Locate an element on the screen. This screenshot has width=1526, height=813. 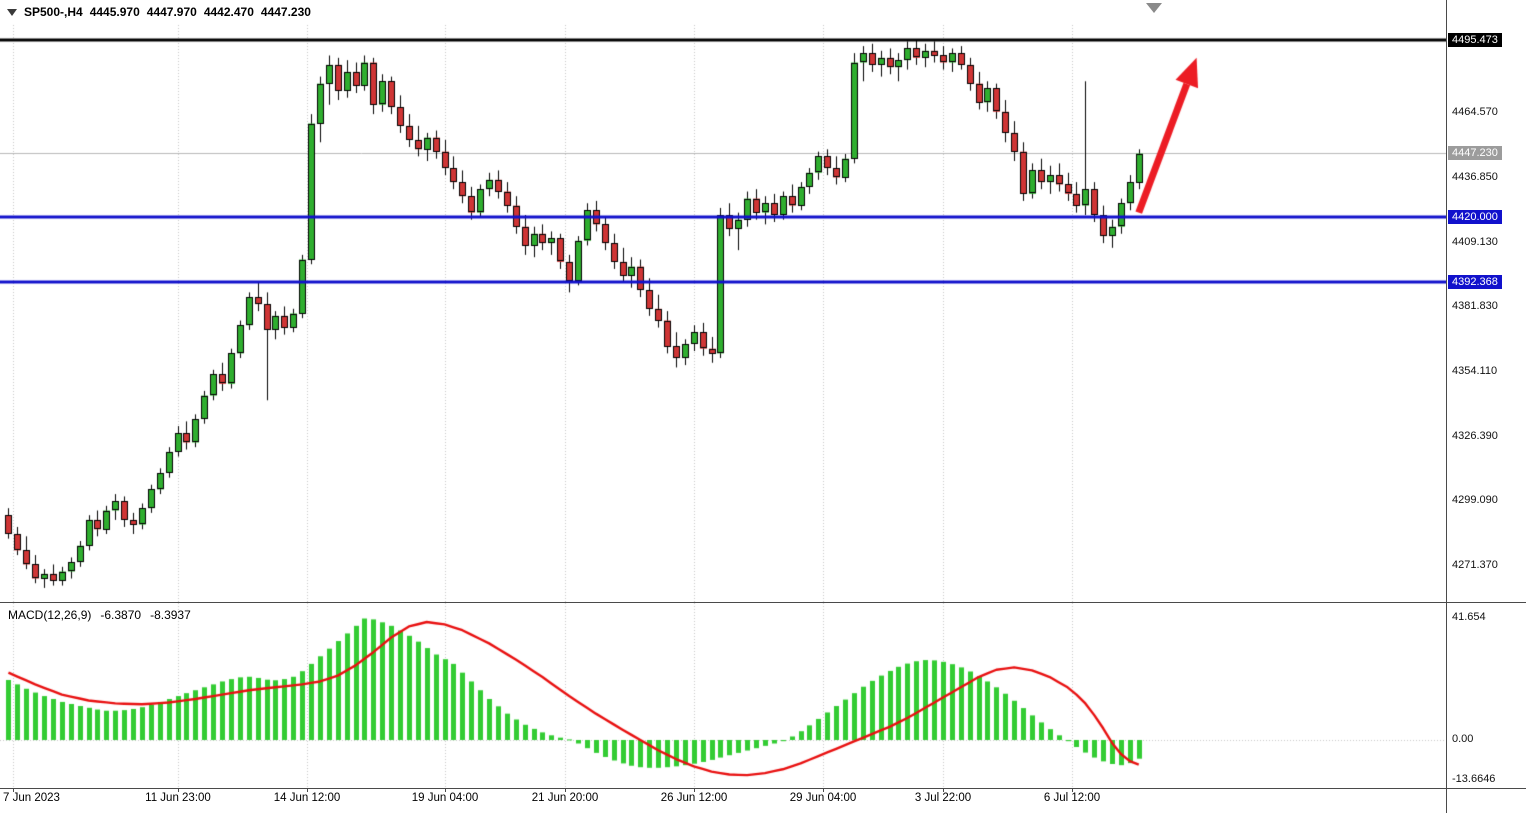
price-axis-border is located at coordinates (1446, 406).